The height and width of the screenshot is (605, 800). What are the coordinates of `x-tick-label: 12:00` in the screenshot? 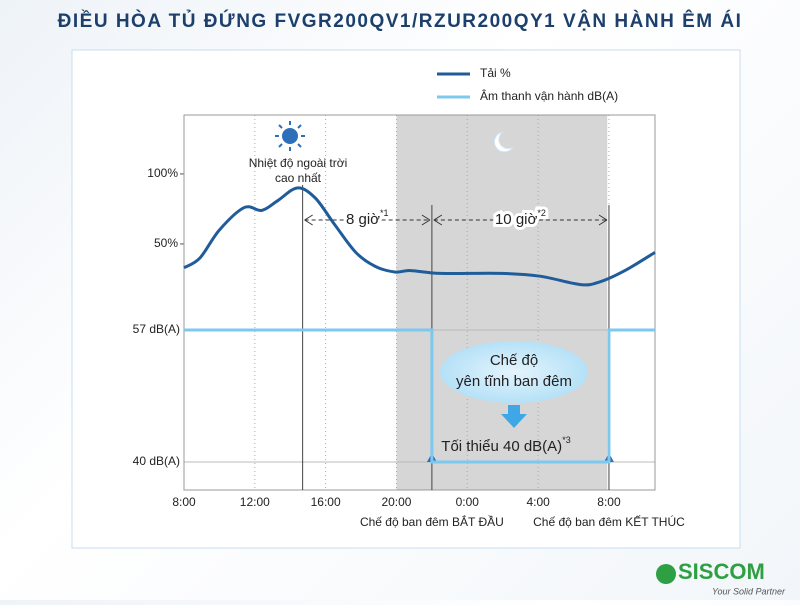 It's located at (255, 502).